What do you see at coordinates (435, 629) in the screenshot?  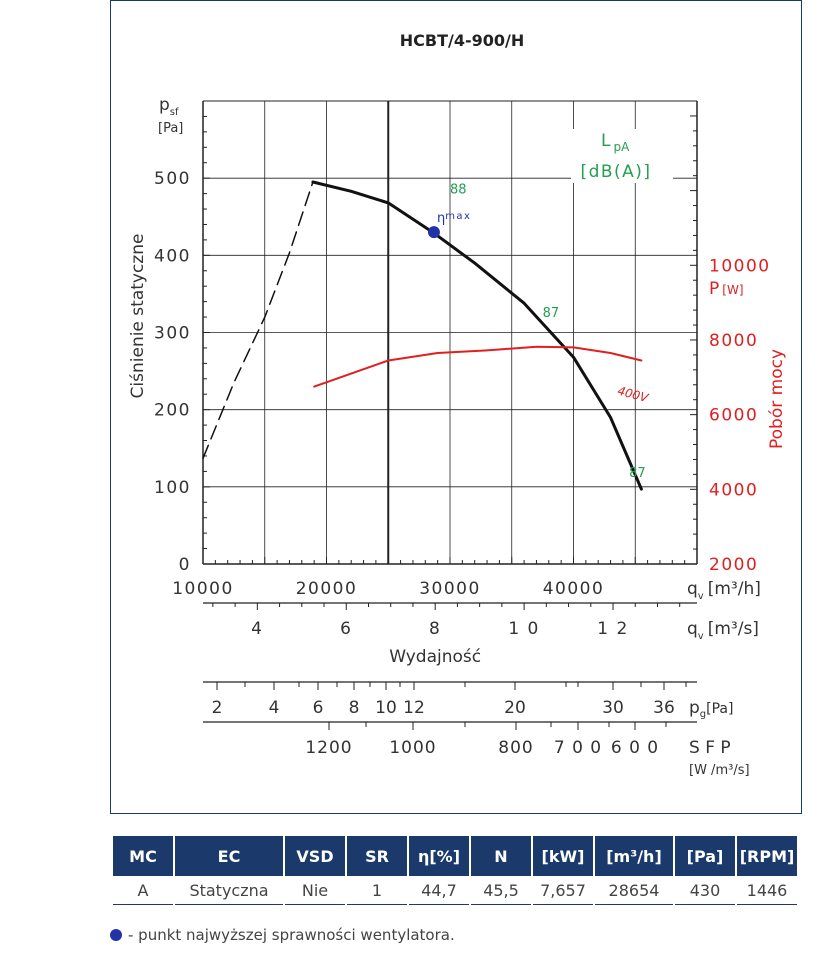 I see `x-tick-label-s: 8` at bounding box center [435, 629].